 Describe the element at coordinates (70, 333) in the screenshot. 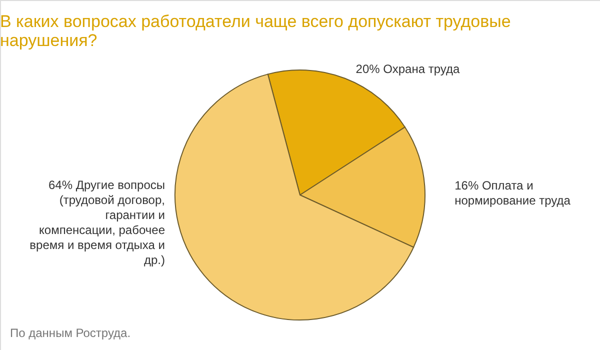

I see `text: По данным Роструда.` at that location.